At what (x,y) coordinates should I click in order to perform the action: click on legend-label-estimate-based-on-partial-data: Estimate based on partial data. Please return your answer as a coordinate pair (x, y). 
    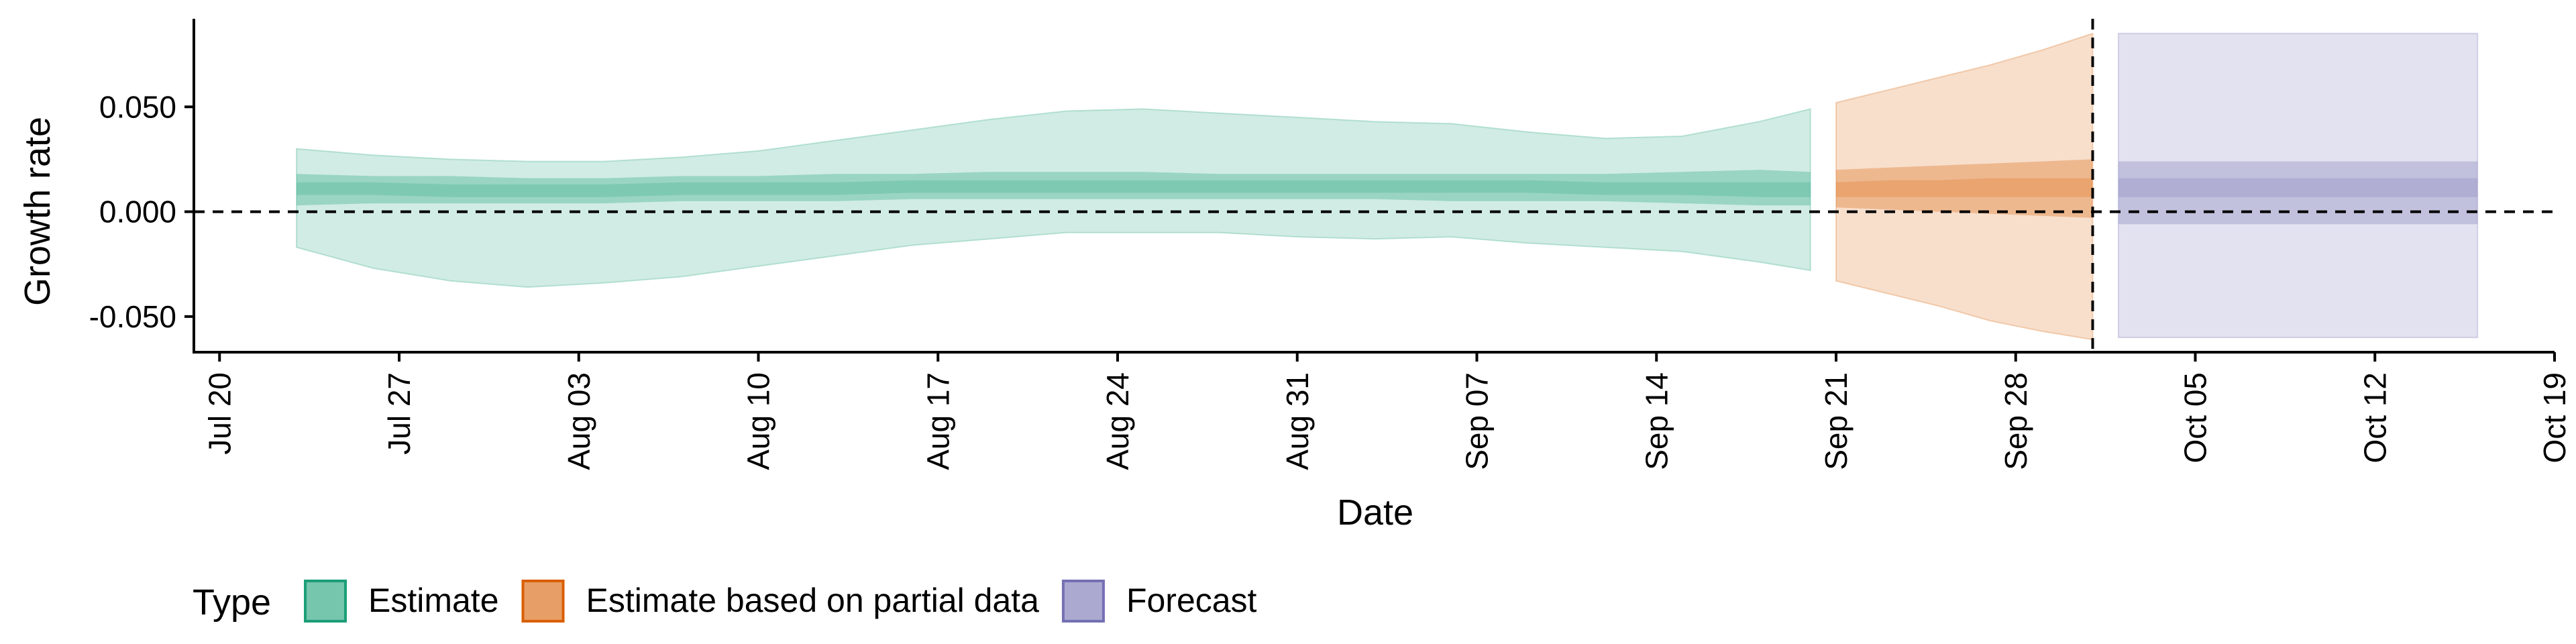
    Looking at the image, I should click on (813, 600).